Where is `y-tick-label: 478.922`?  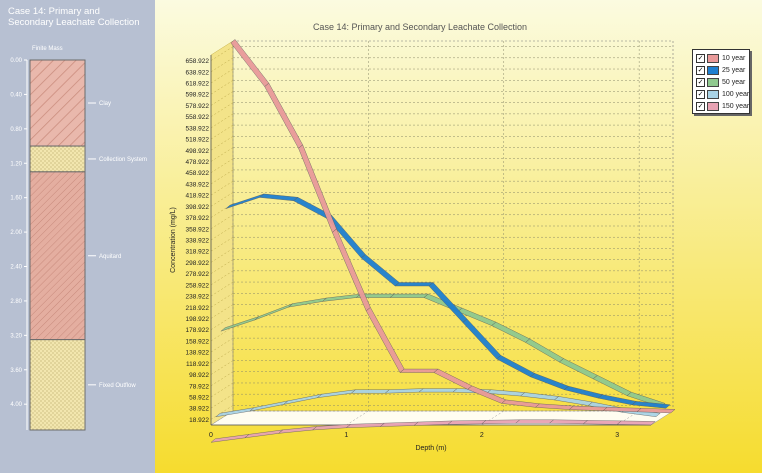
y-tick-label: 478.922 is located at coordinates (198, 162).